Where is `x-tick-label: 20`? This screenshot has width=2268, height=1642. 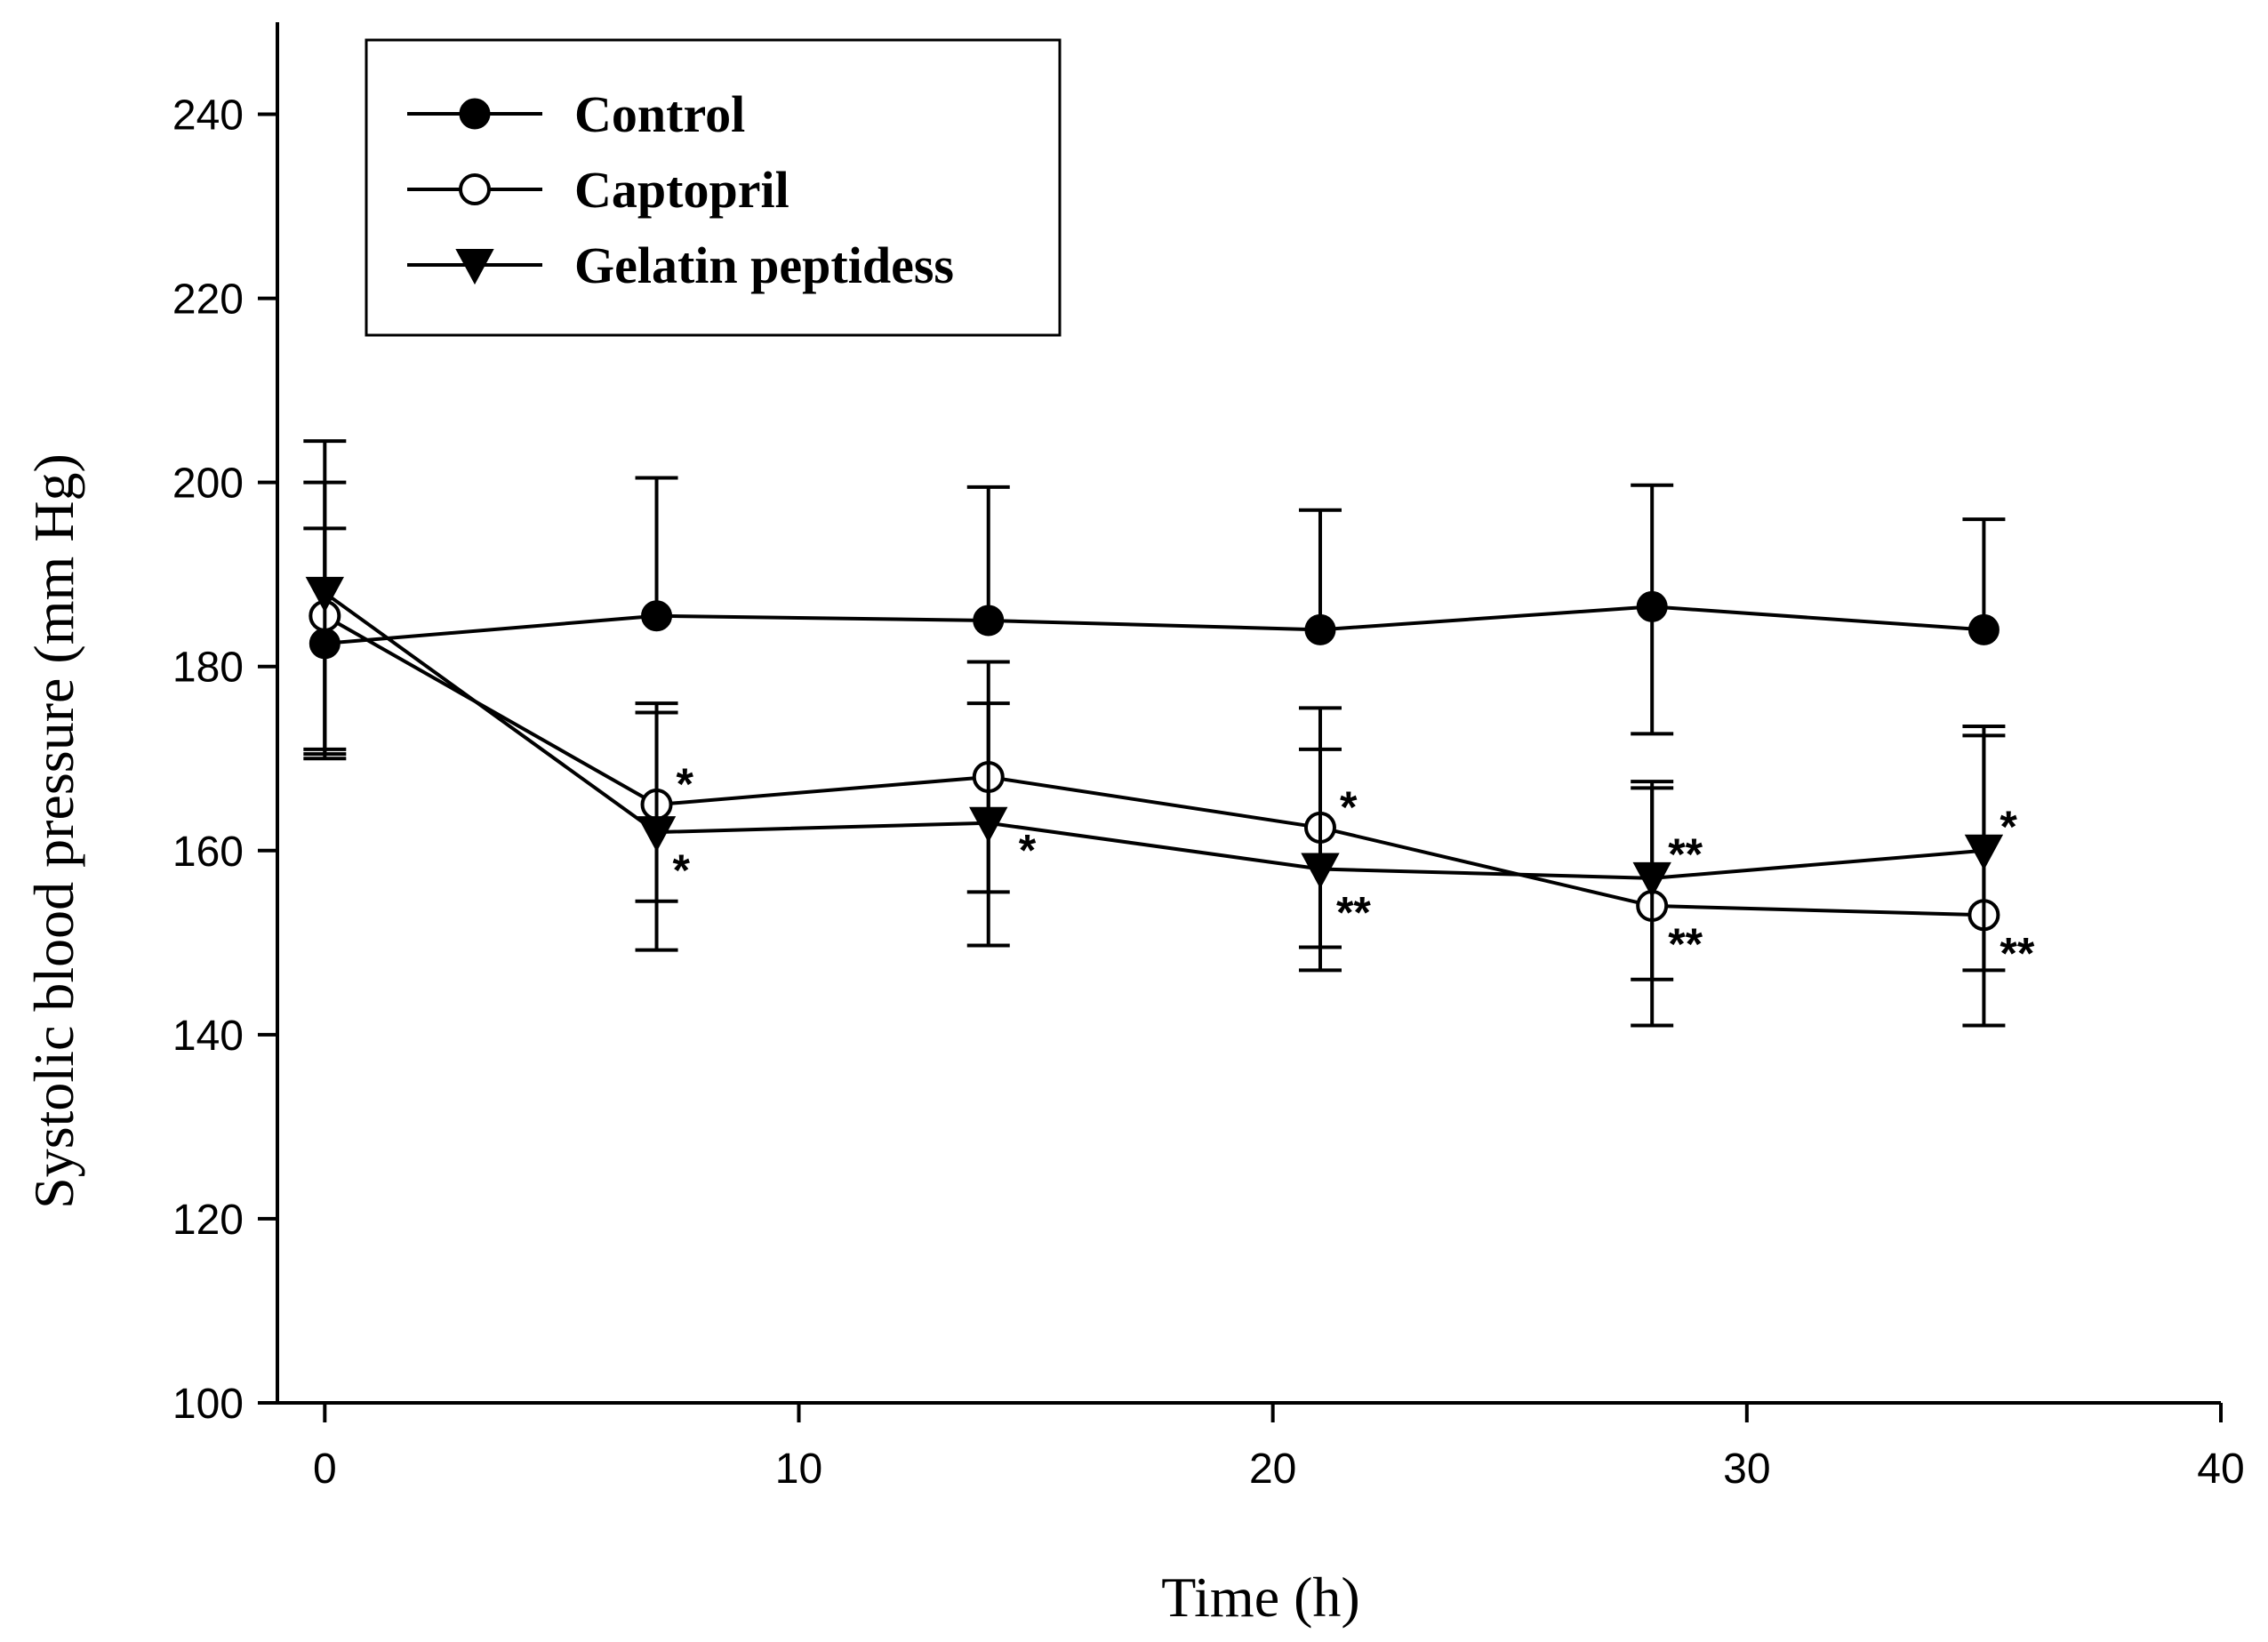 x-tick-label: 20 is located at coordinates (1272, 1469).